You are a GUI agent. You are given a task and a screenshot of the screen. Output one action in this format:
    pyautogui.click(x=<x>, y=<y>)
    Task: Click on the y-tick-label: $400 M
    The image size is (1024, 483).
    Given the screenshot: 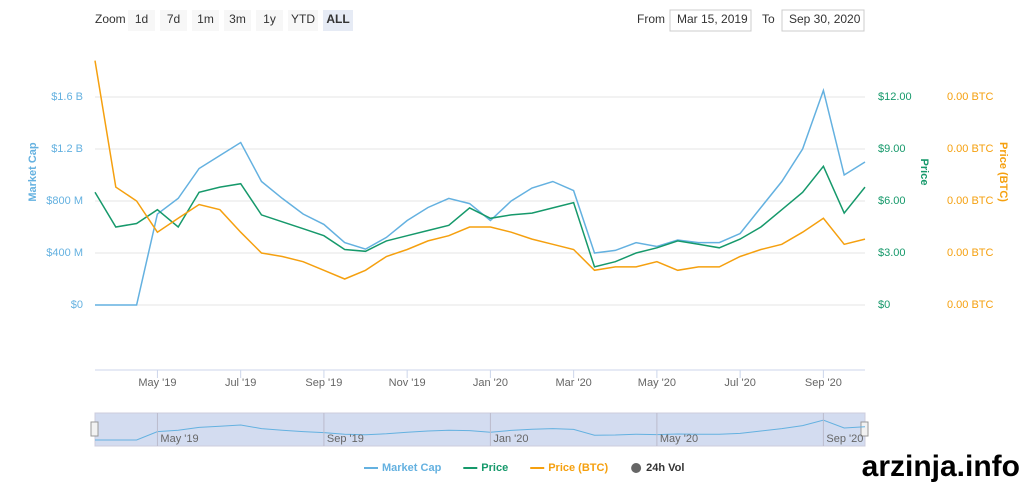 What is the action you would take?
    pyautogui.click(x=64, y=253)
    